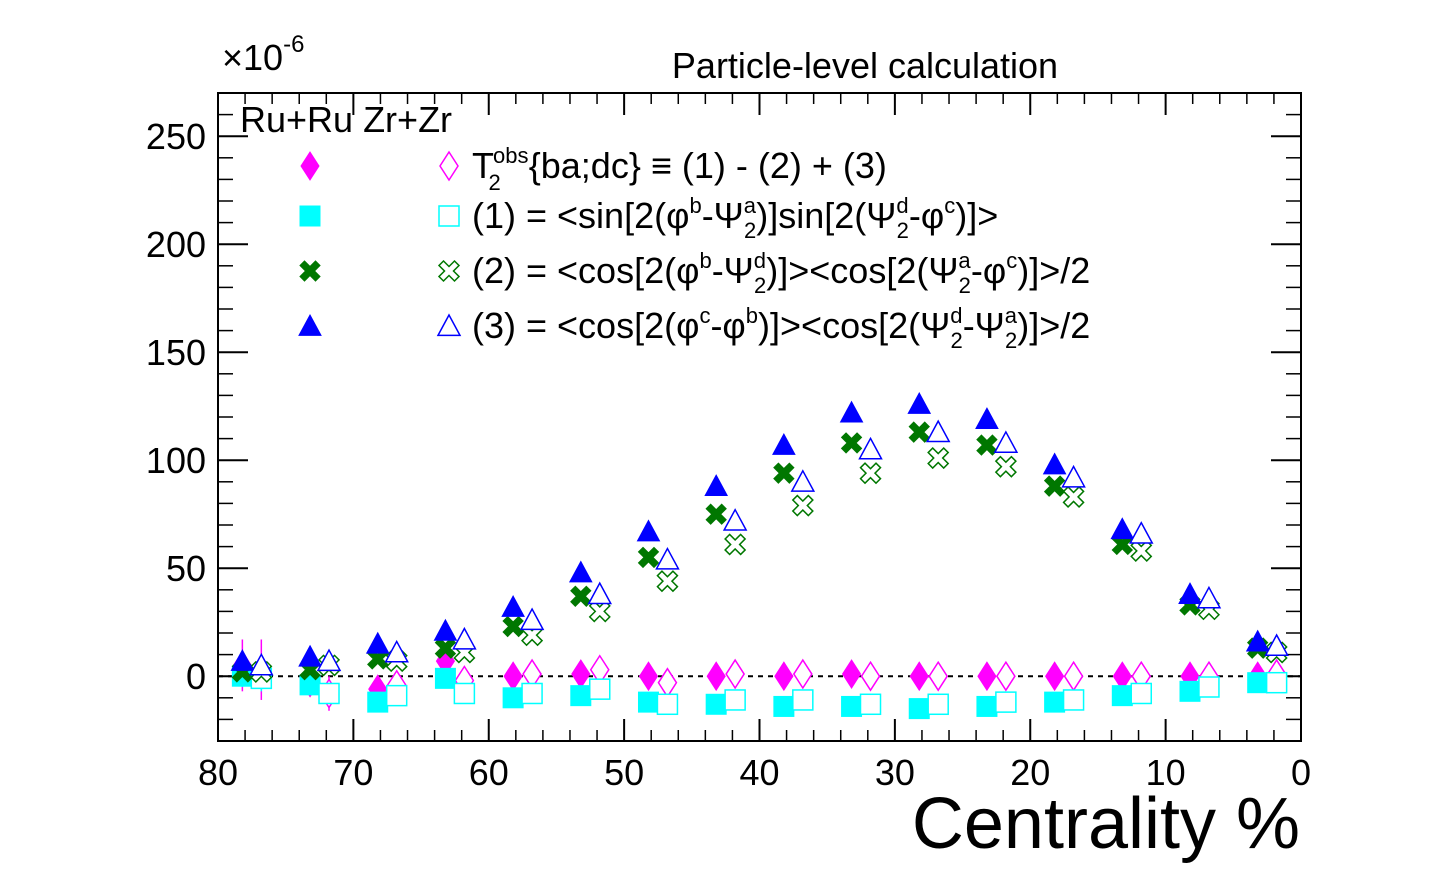  What do you see at coordinates (196, 676) in the screenshot?
I see `y-tick-label: 0` at bounding box center [196, 676].